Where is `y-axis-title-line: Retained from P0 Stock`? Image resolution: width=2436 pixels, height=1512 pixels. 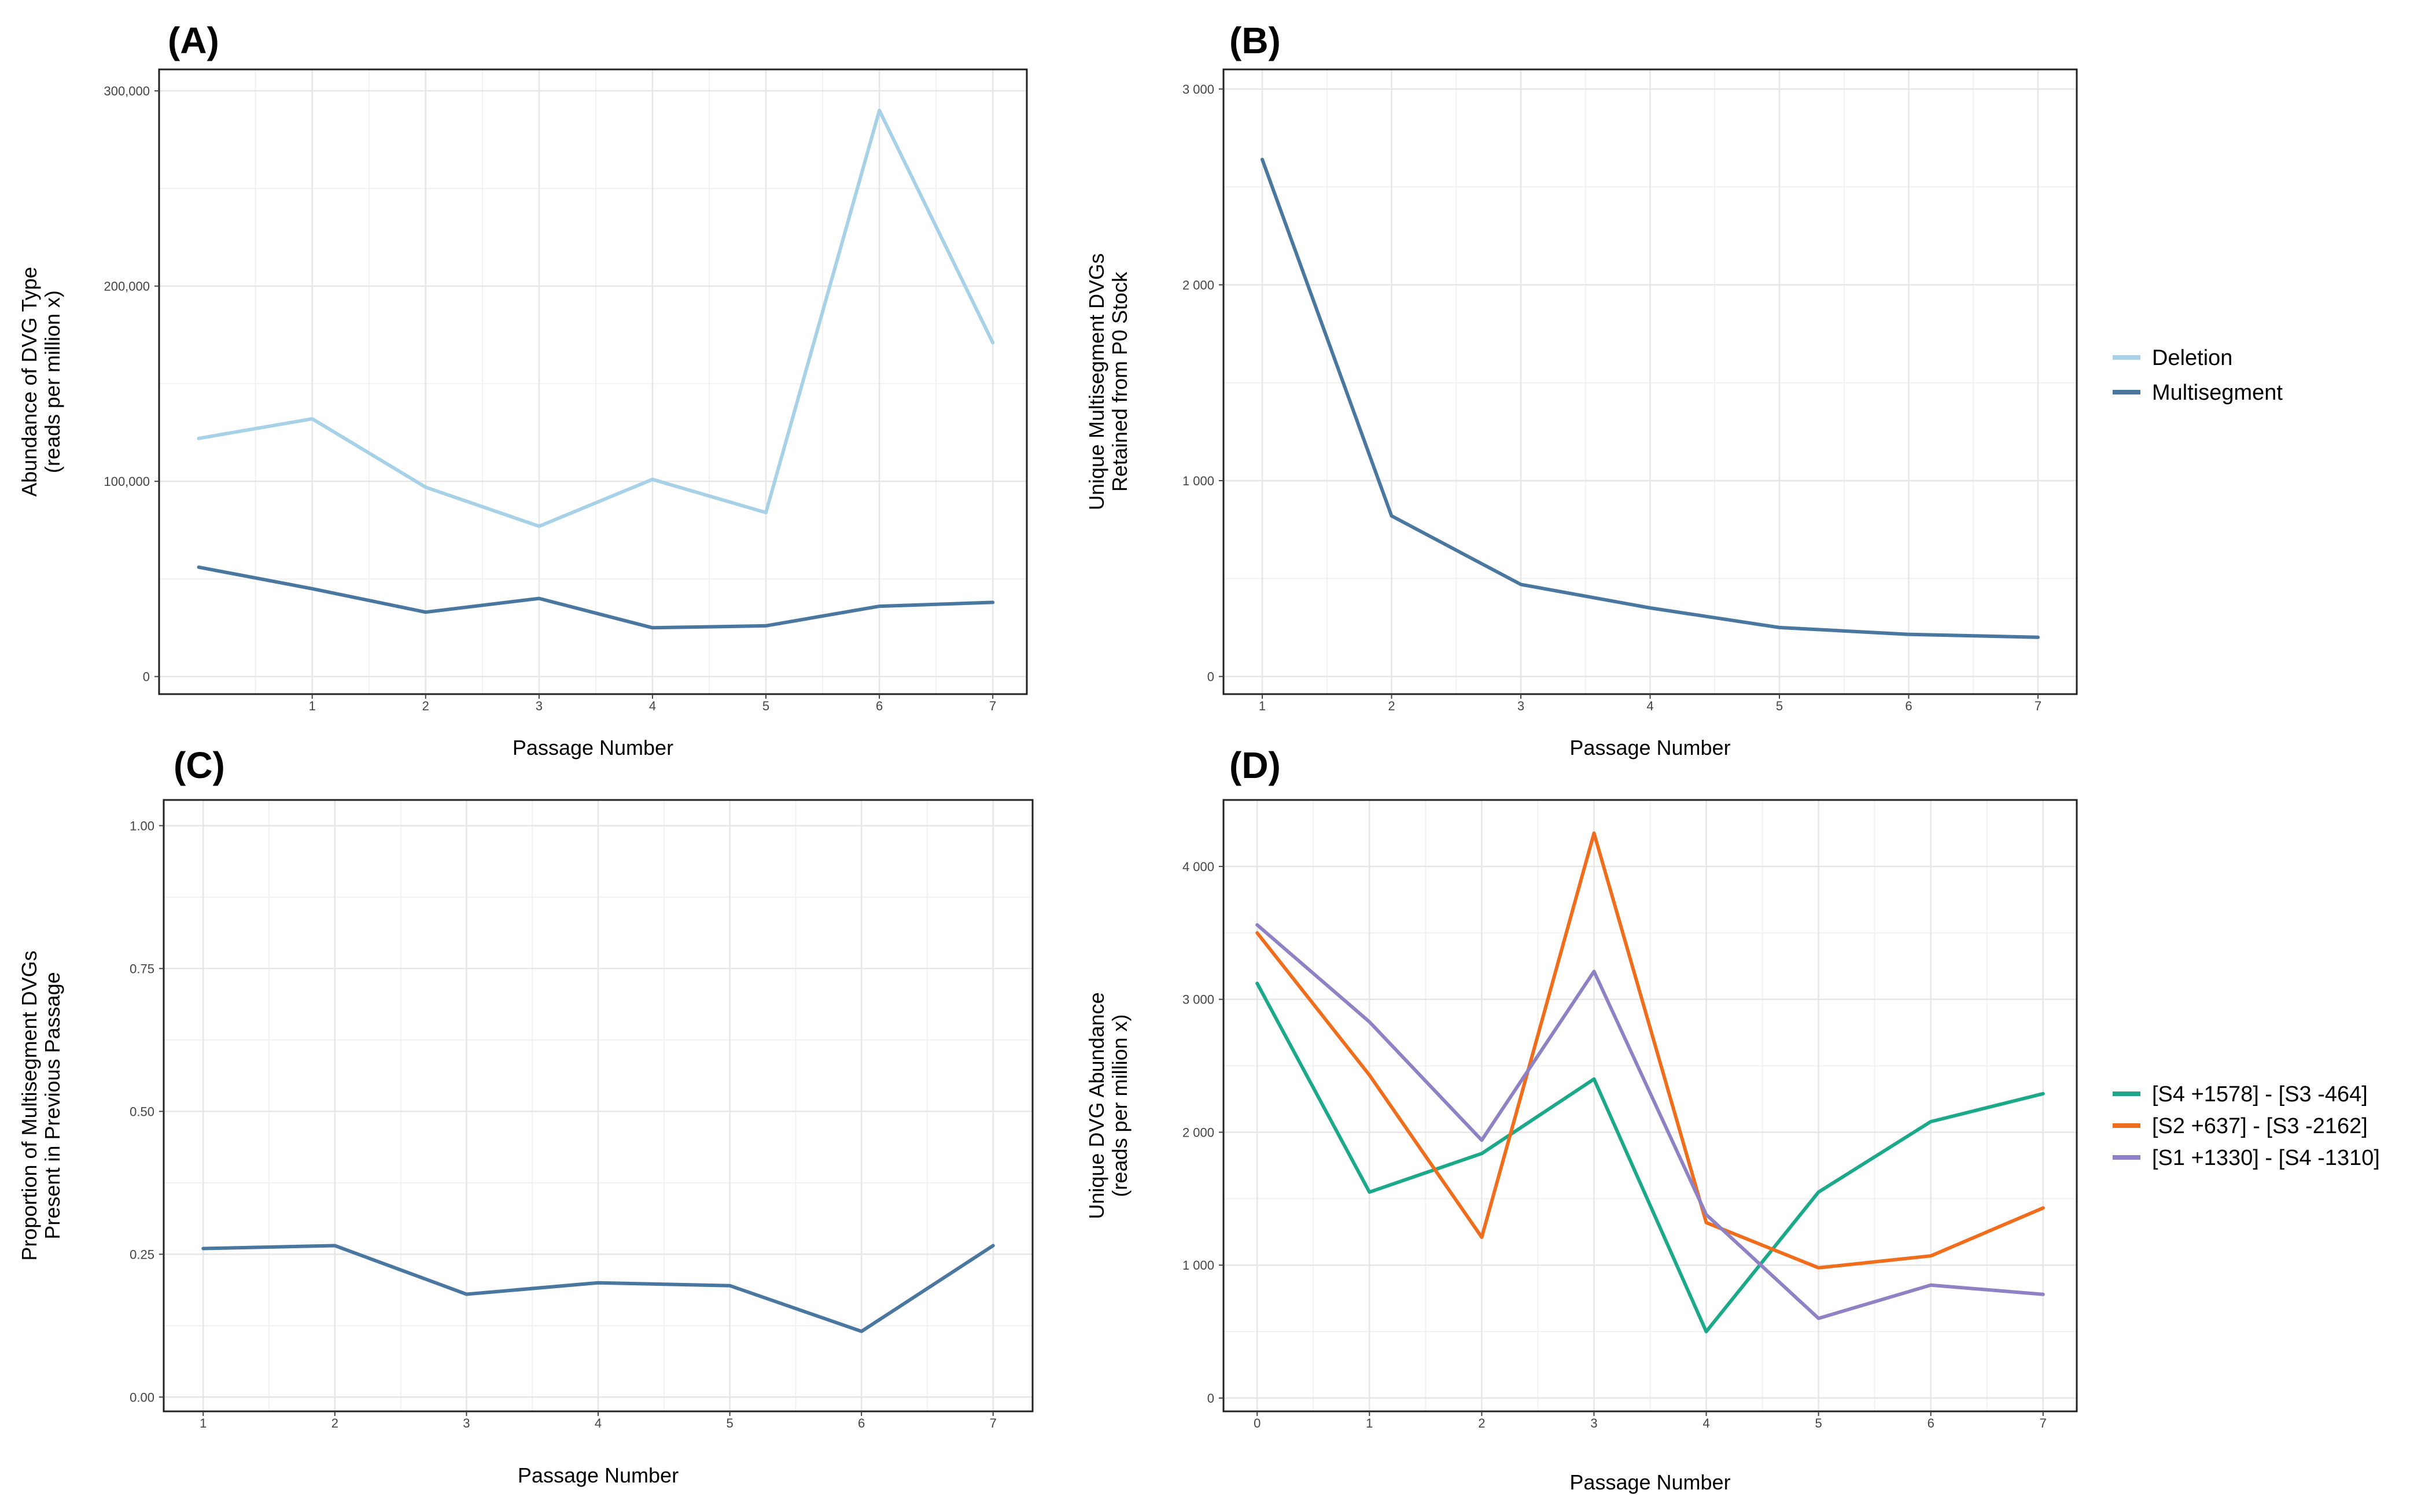 y-axis-title-line: Retained from P0 Stock is located at coordinates (1120, 381).